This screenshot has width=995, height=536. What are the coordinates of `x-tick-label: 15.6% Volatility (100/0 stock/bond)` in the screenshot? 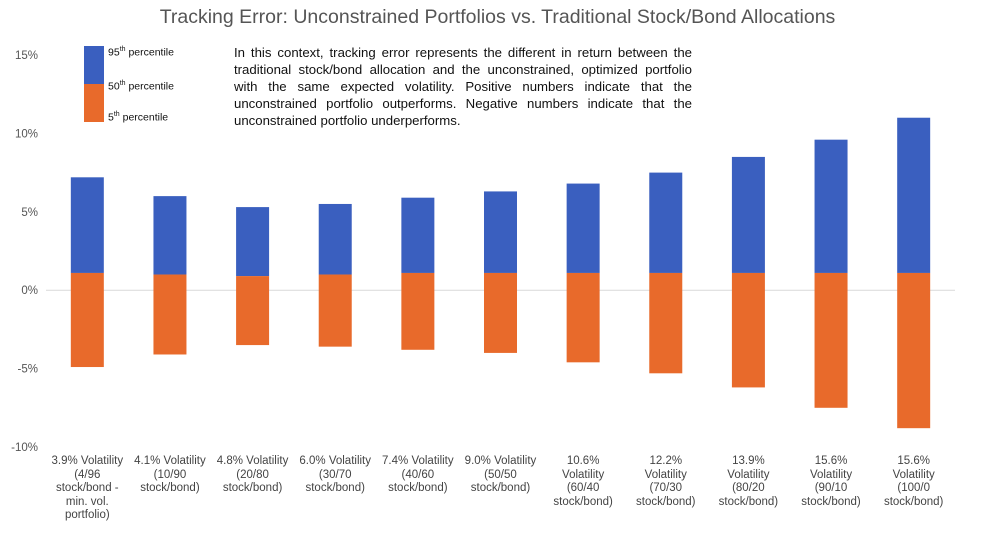 It's located at (913, 481).